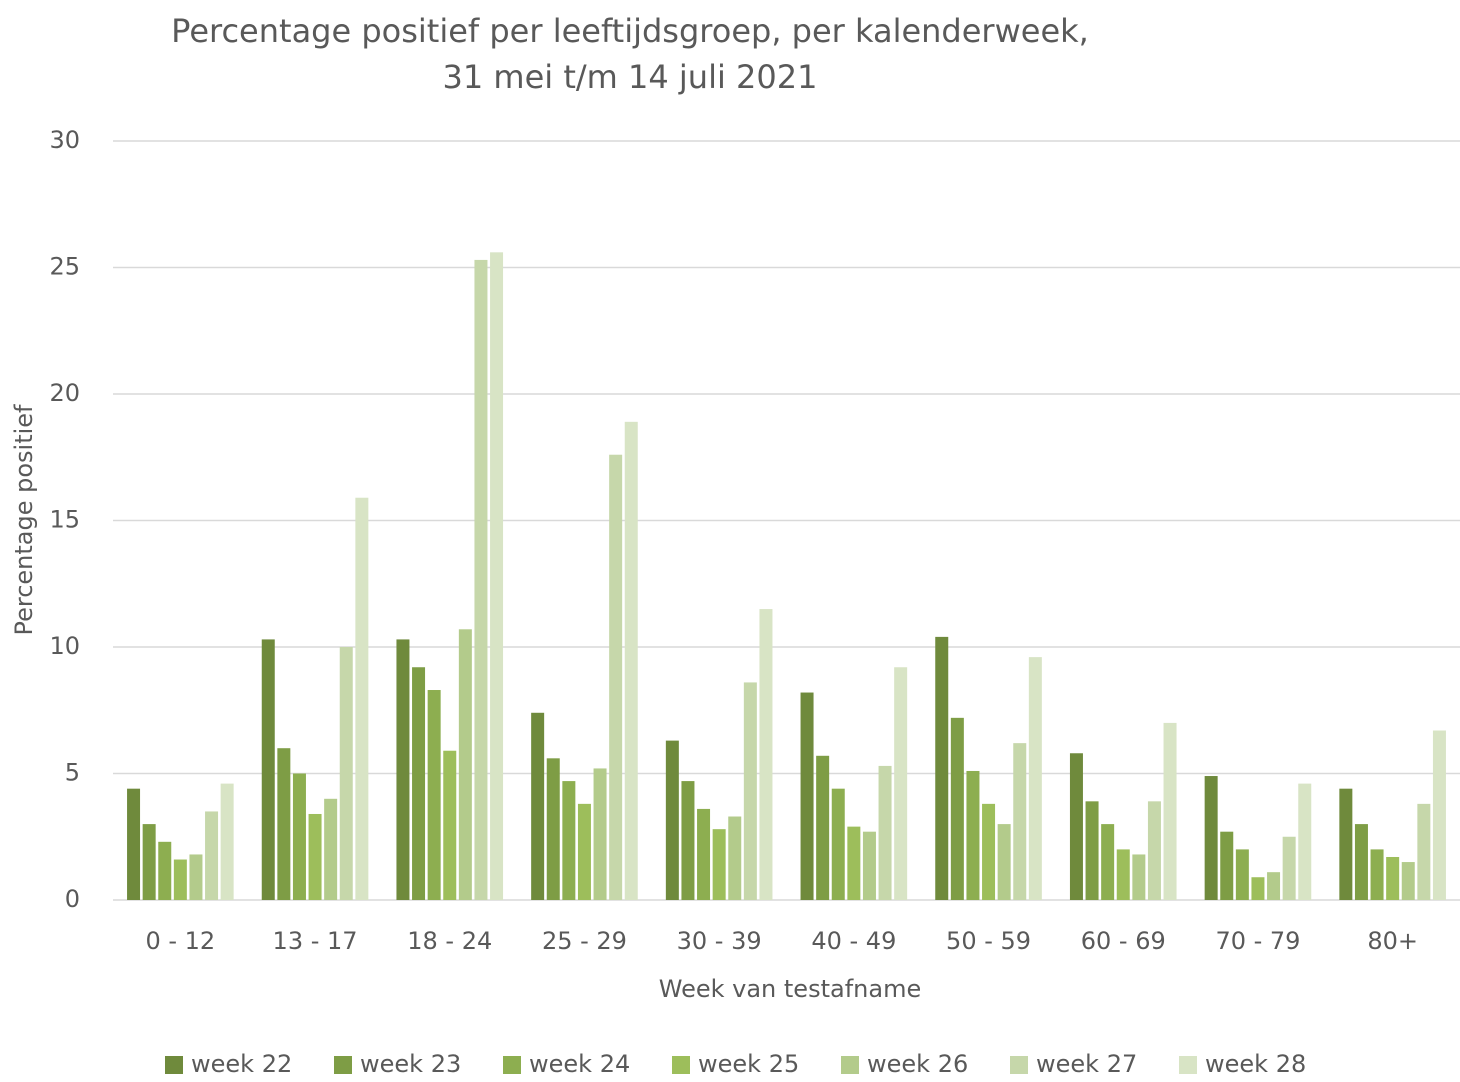 This screenshot has width=1460, height=1082. What do you see at coordinates (988, 941) in the screenshot?
I see `x-tick-label: 50 - 59` at bounding box center [988, 941].